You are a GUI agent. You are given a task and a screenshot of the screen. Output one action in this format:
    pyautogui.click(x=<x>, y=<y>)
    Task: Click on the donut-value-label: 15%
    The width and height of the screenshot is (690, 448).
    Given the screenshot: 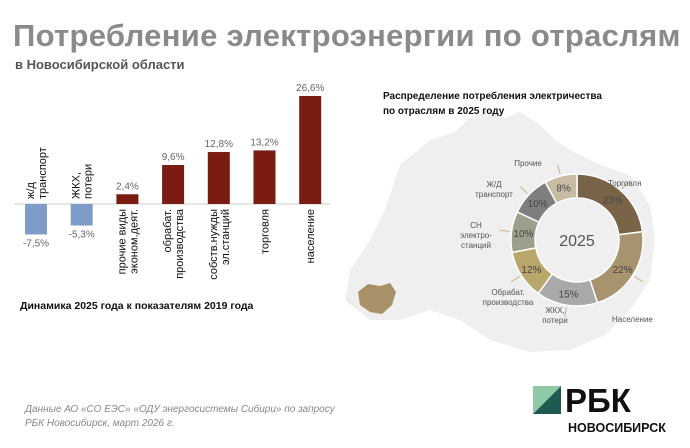 What is the action you would take?
    pyautogui.click(x=569, y=294)
    